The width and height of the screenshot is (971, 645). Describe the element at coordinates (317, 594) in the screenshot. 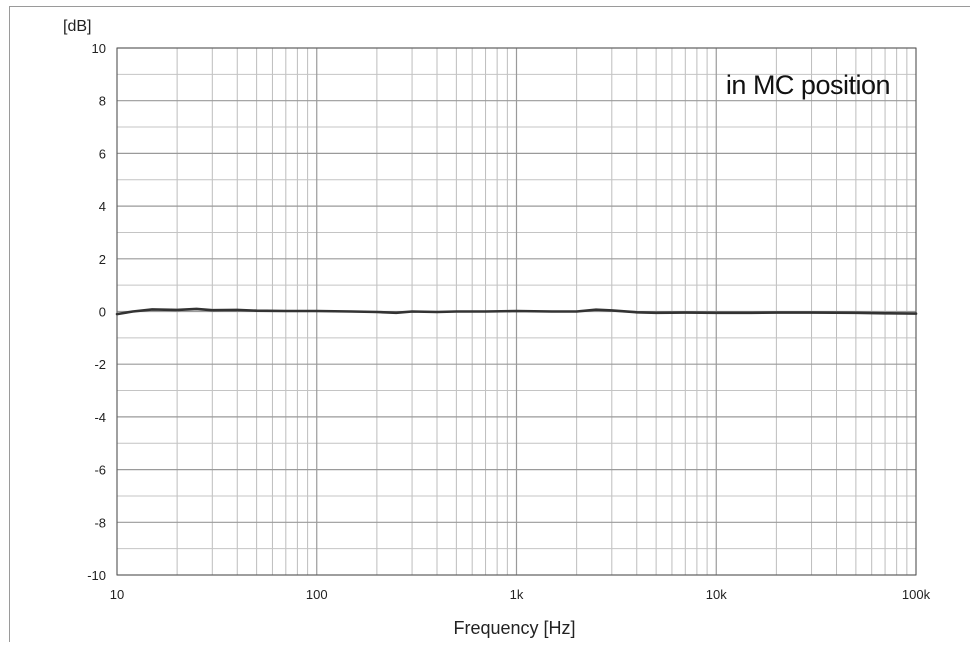

I see `x-tick-label: 100` at that location.